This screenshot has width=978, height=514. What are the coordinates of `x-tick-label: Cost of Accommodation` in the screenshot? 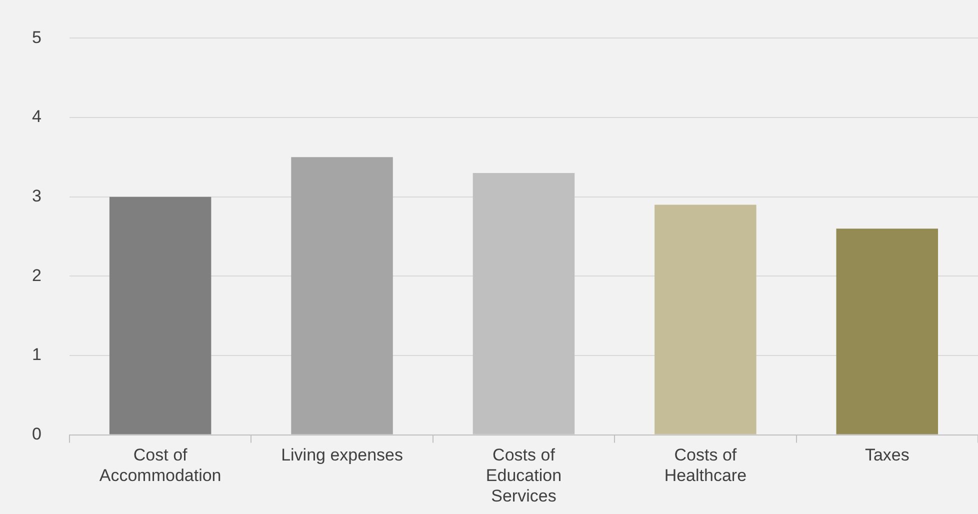 It's located at (160, 466).